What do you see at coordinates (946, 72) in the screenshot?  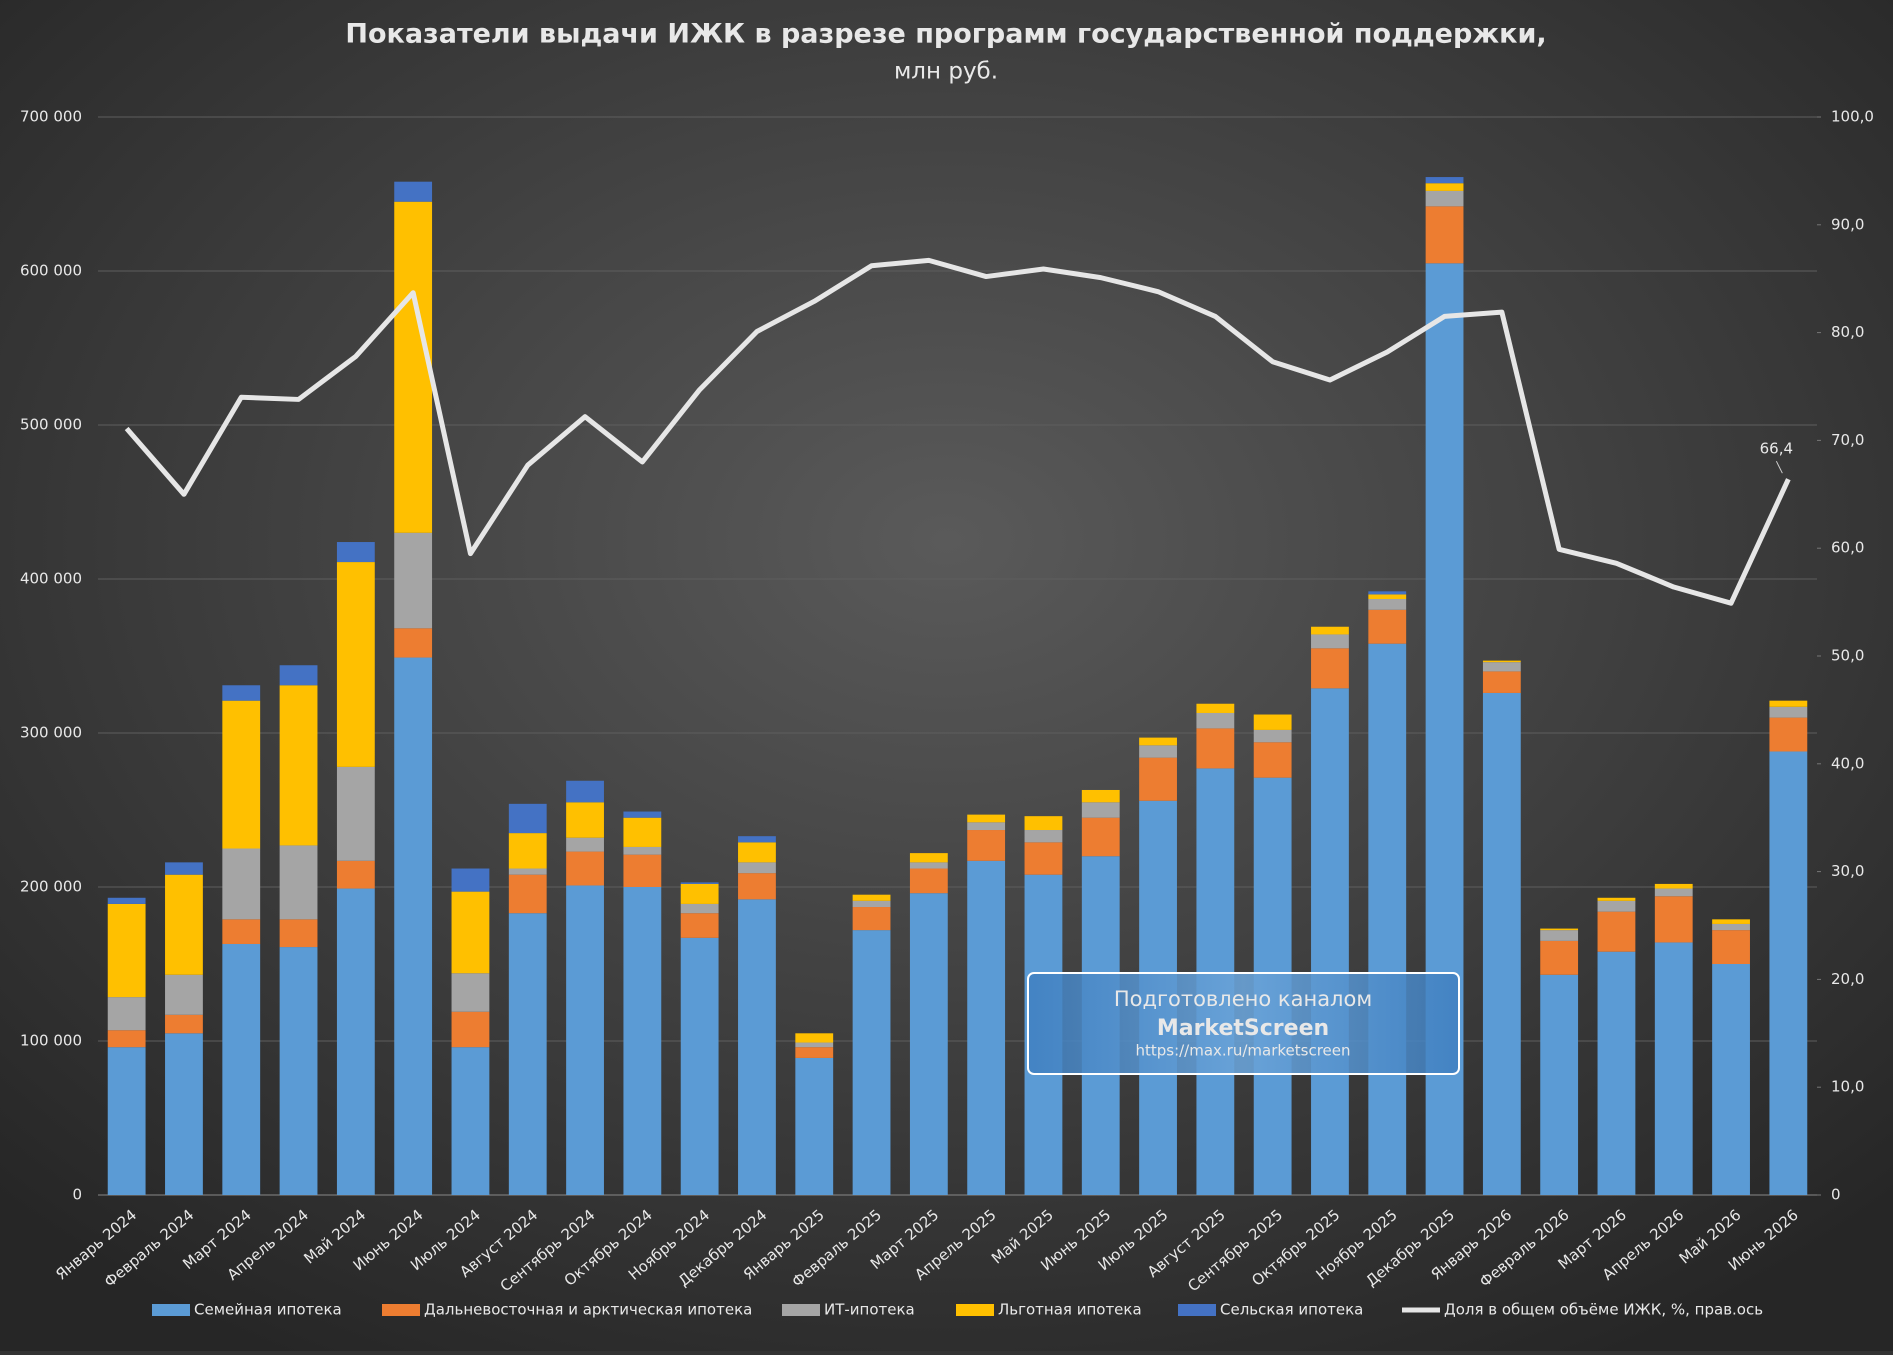 I see `chart-subtitle: млн руб.` at bounding box center [946, 72].